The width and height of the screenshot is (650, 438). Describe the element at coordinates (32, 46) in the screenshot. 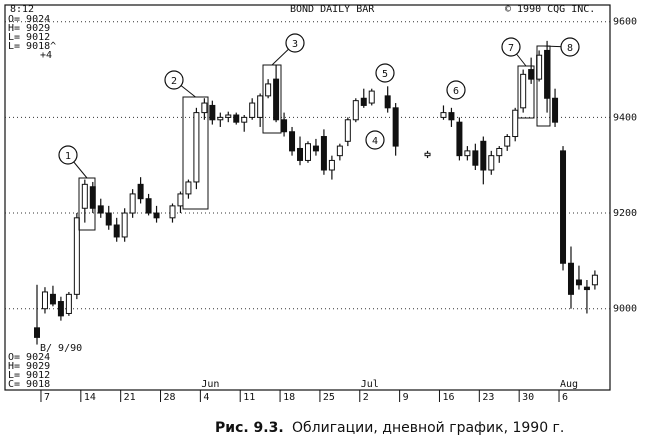

I see `quote-line: L= 9018^` at that location.